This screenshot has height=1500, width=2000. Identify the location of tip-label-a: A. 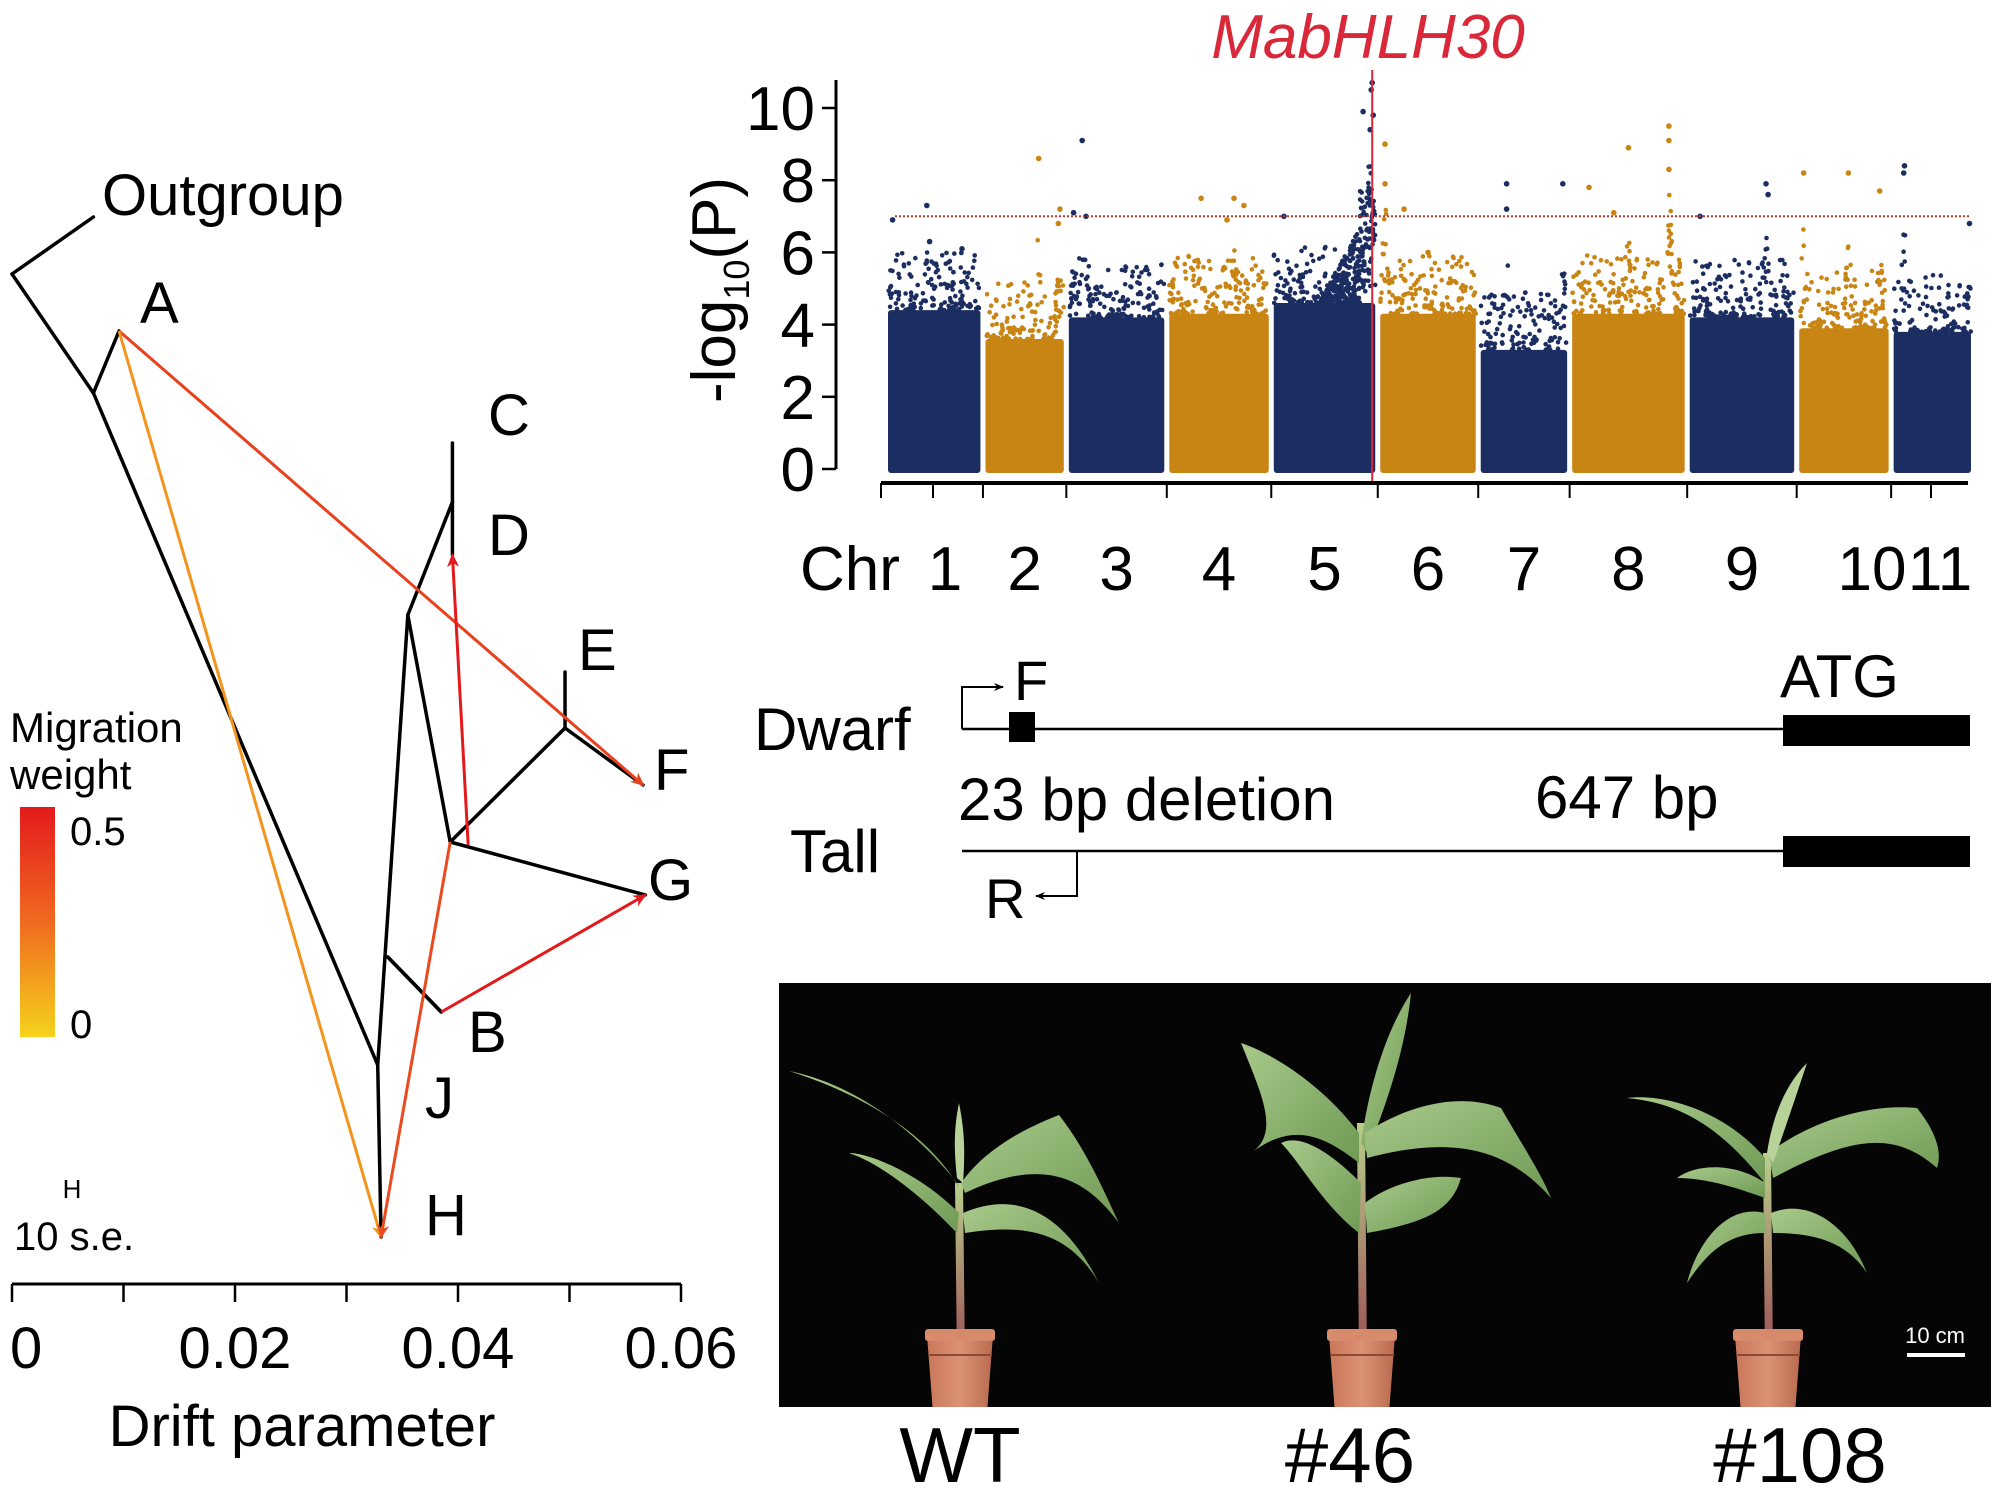
(159, 303).